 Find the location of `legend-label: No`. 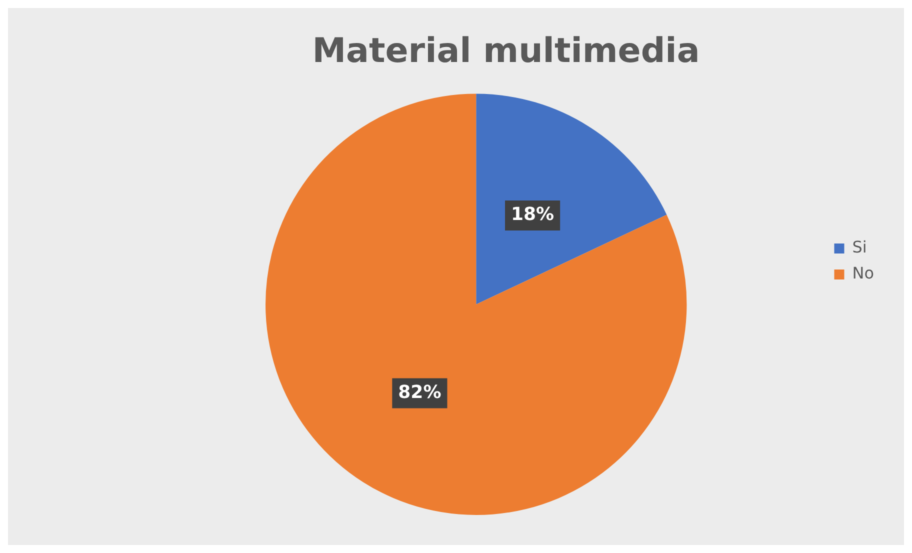

legend-label: No is located at coordinates (863, 273).